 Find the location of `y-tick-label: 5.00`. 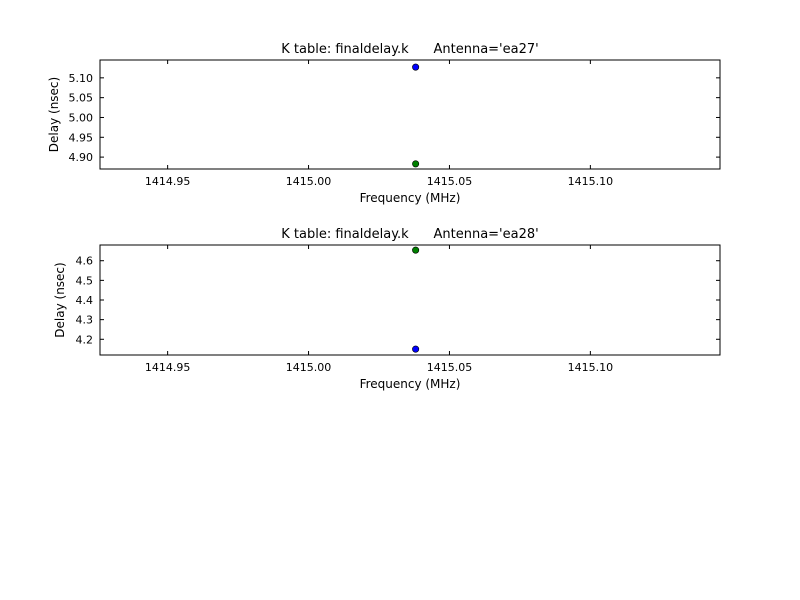

y-tick-label: 5.00 is located at coordinates (81, 117).